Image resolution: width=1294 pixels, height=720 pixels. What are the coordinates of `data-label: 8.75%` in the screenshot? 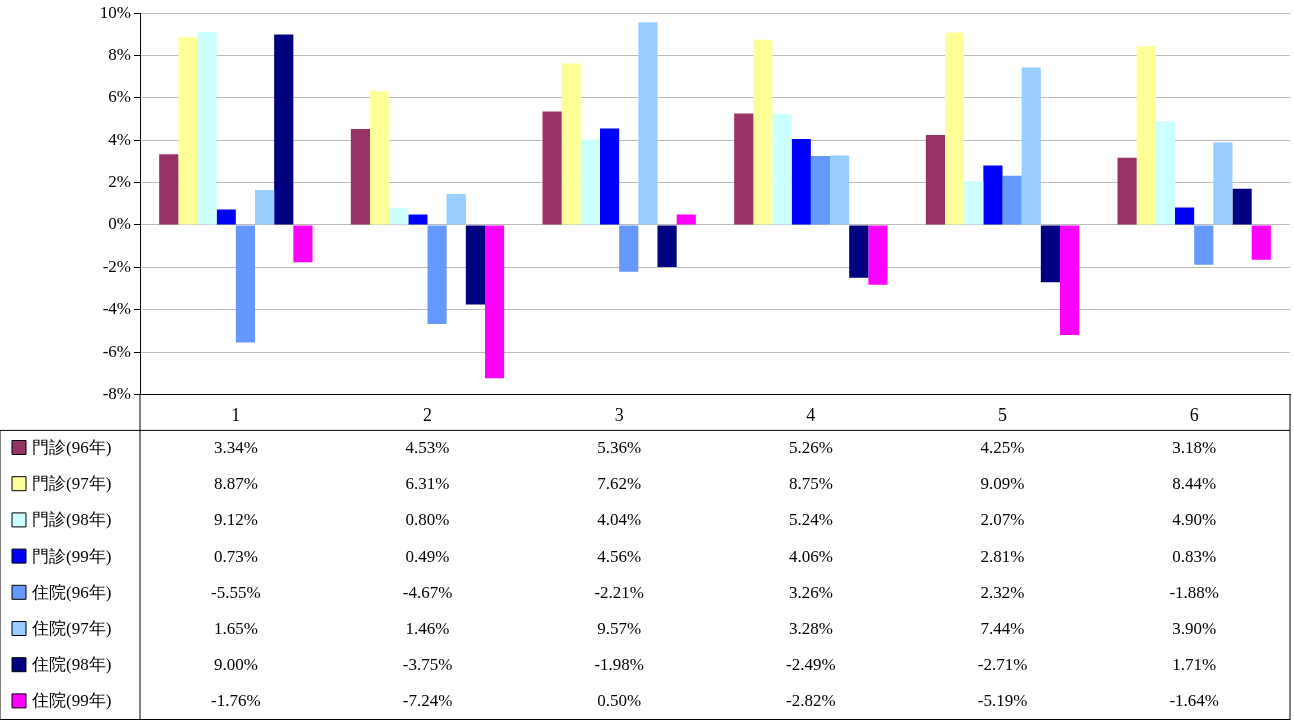 It's located at (810, 484).